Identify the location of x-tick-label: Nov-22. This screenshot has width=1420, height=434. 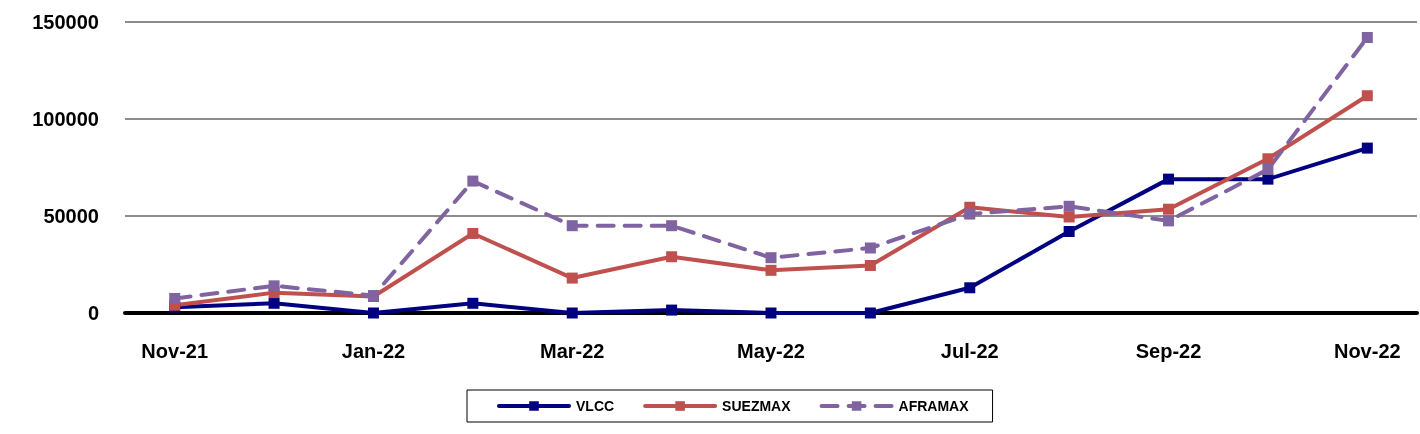
(1367, 351).